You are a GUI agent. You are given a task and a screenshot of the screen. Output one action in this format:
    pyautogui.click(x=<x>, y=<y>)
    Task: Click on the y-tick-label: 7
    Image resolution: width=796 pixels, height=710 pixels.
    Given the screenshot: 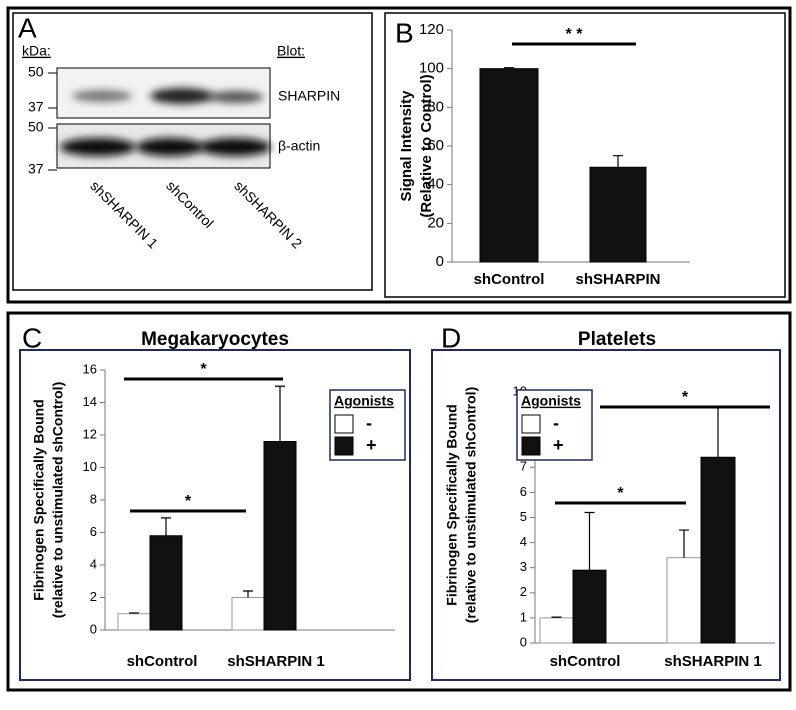 What is the action you would take?
    pyautogui.click(x=523, y=466)
    